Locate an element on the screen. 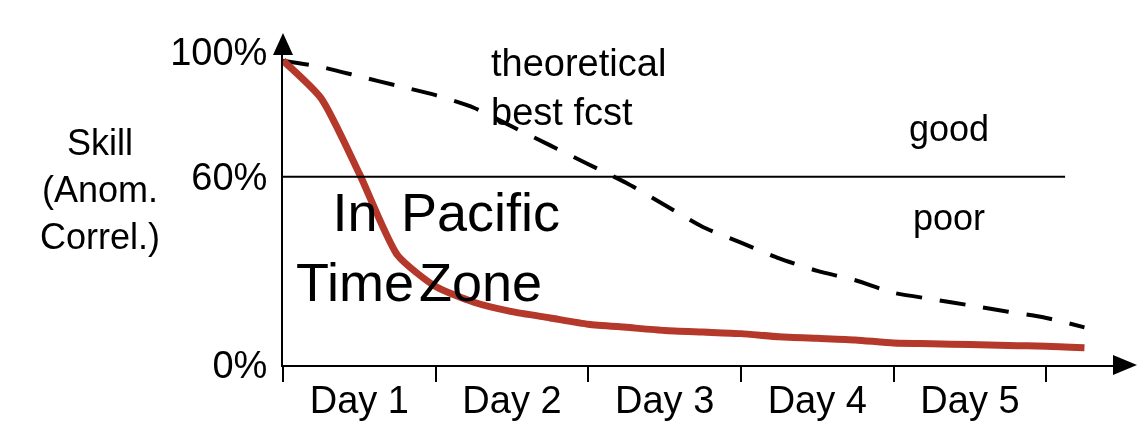 This screenshot has height=428, width=1143. annotation: good is located at coordinates (949, 128).